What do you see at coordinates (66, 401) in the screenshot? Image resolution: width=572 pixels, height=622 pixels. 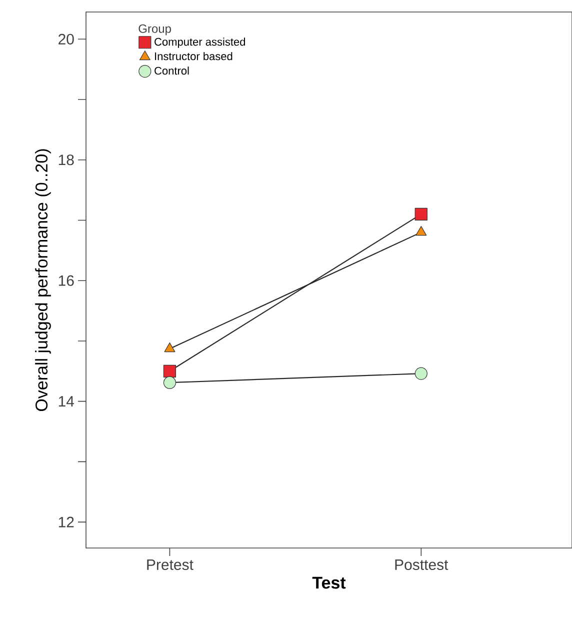 I see `y-tick-label: 14` at bounding box center [66, 401].